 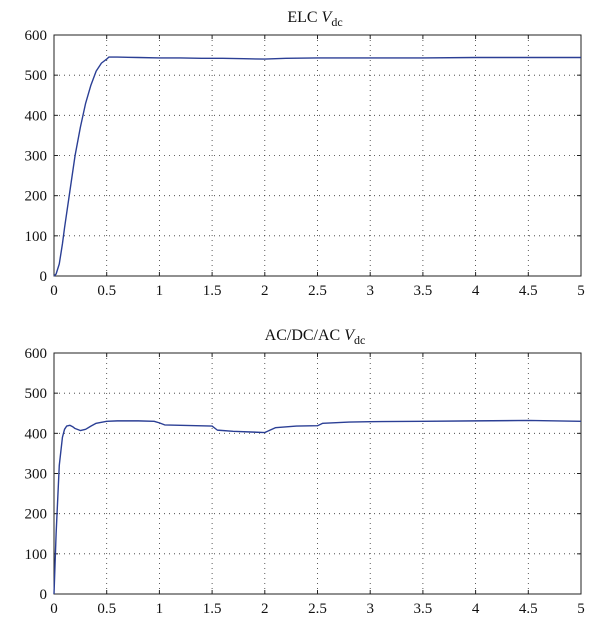 I want to click on chart-title: ELC Vdc, so click(x=314, y=19).